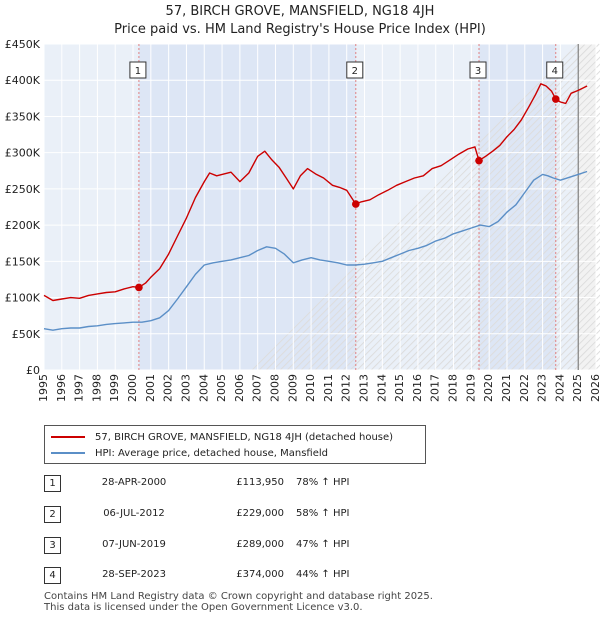 Image resolution: width=600 pixels, height=620 pixels. I want to click on sale-number-badge: 4, so click(52, 575).